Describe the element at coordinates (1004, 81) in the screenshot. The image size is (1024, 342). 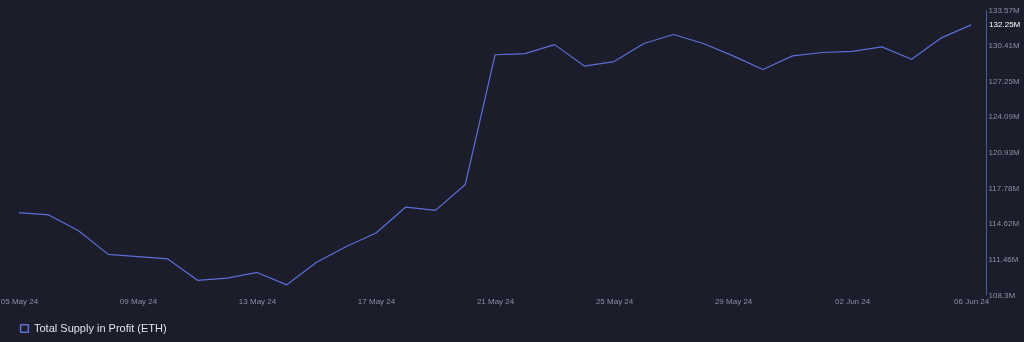
I see `y-tick-label: 127.25M` at that location.